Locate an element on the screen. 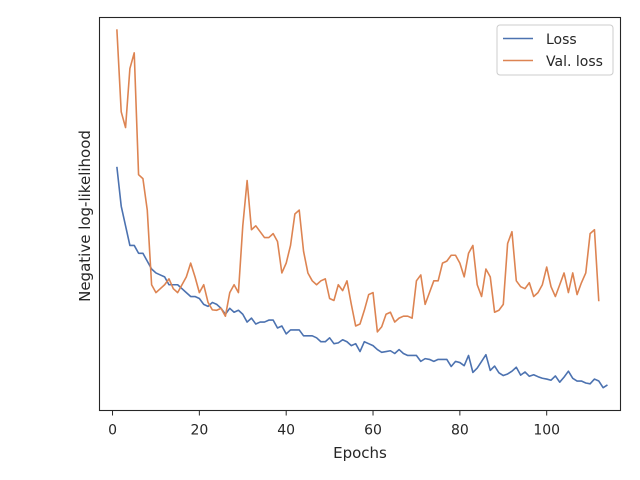 This screenshot has width=640, height=480. legend: Loss Val. loss is located at coordinates (555, 50).